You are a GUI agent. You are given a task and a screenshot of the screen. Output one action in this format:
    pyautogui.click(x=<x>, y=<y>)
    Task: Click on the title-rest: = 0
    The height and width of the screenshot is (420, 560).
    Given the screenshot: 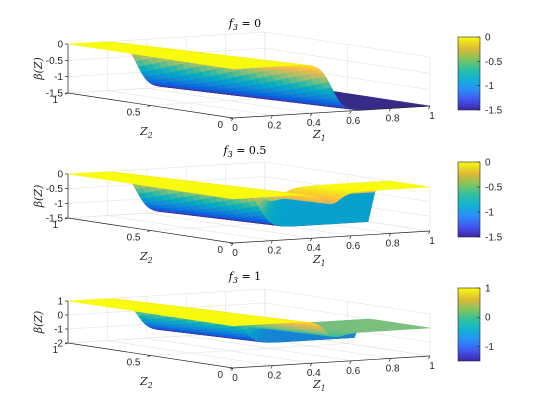 What is the action you would take?
    pyautogui.click(x=249, y=23)
    